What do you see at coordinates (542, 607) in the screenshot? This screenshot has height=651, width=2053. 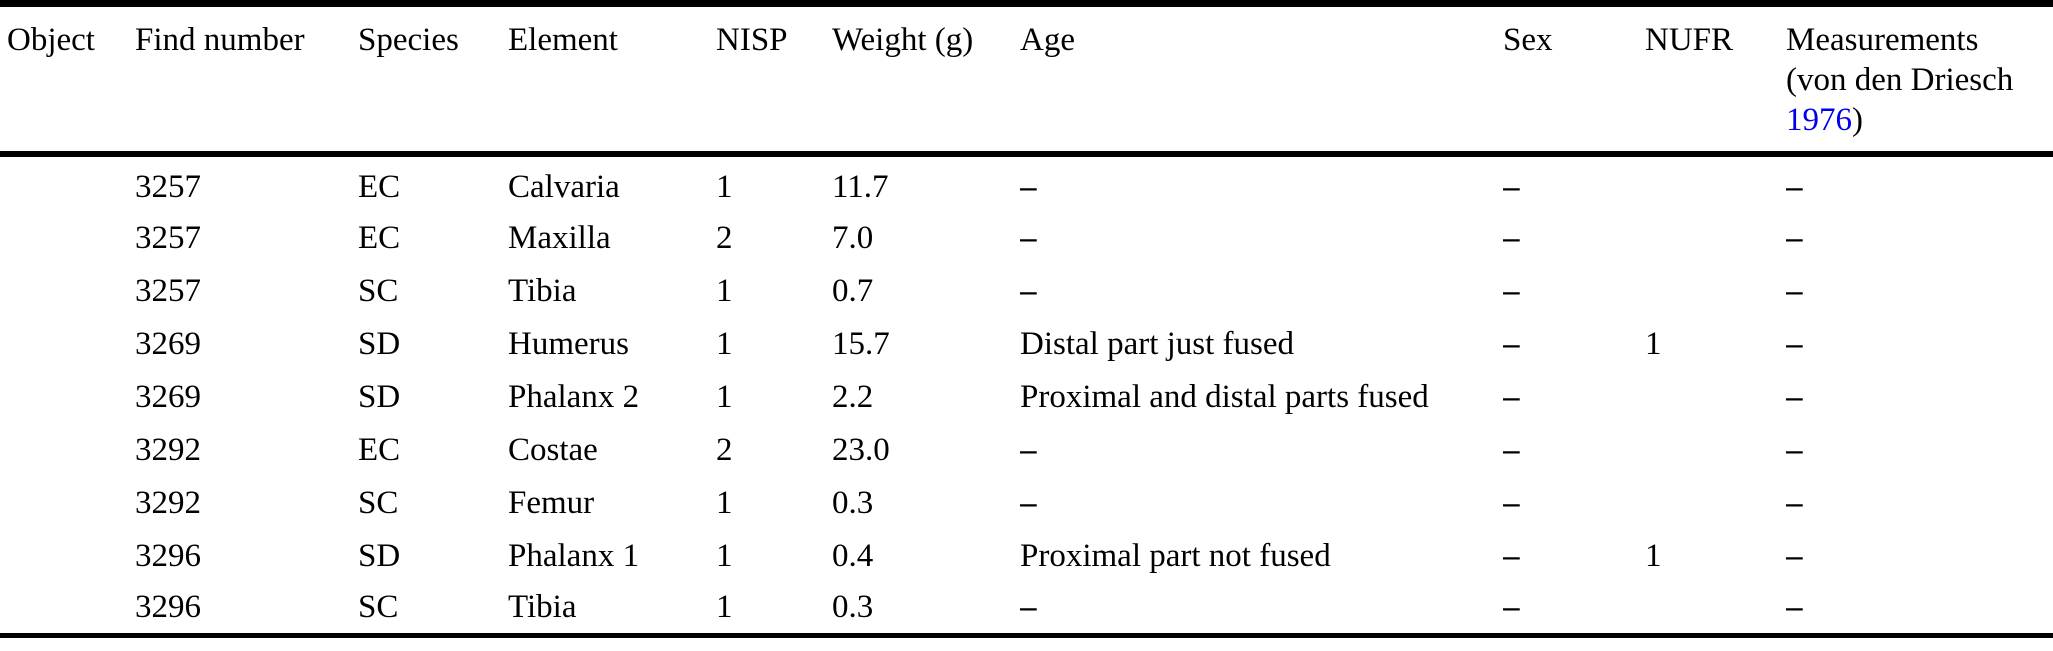 I see `cell-element: Tibia` at bounding box center [542, 607].